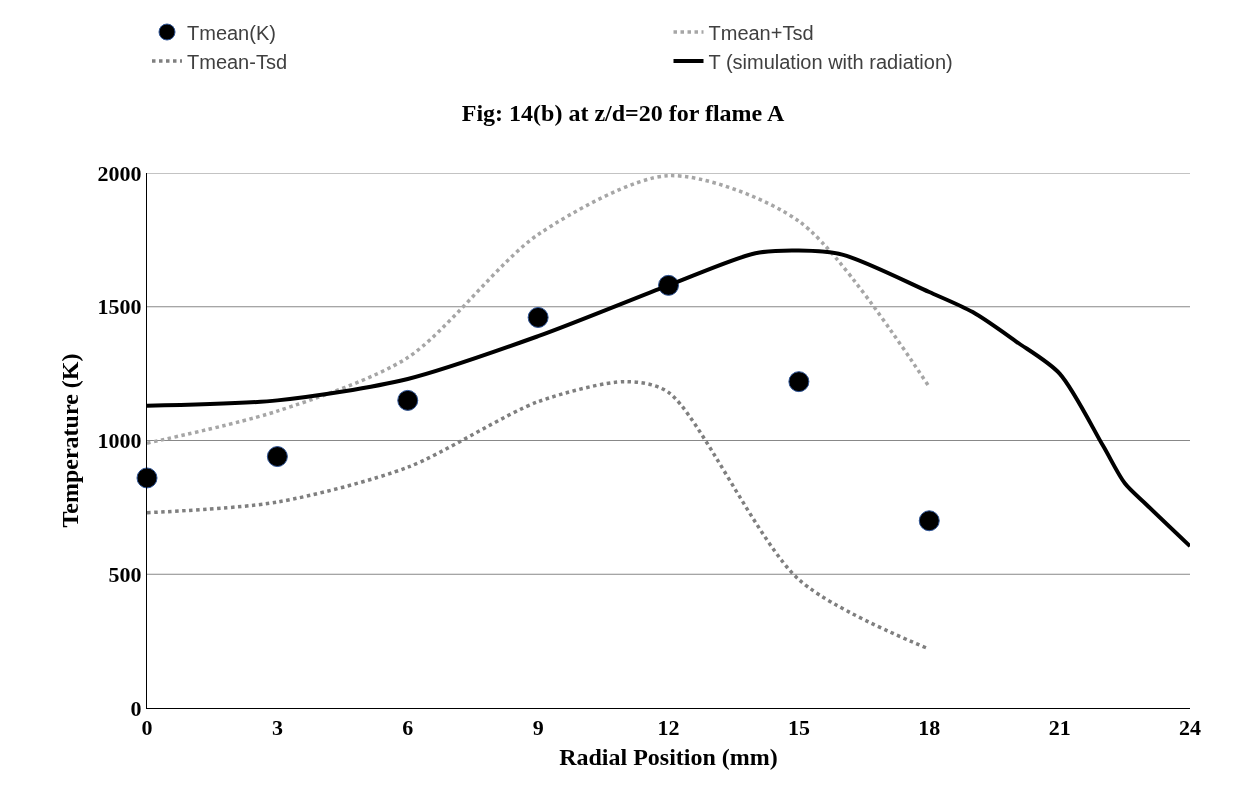 The image size is (1246, 804). What do you see at coordinates (830, 61) in the screenshot?
I see `legend-label: T (simulation with radiation)` at bounding box center [830, 61].